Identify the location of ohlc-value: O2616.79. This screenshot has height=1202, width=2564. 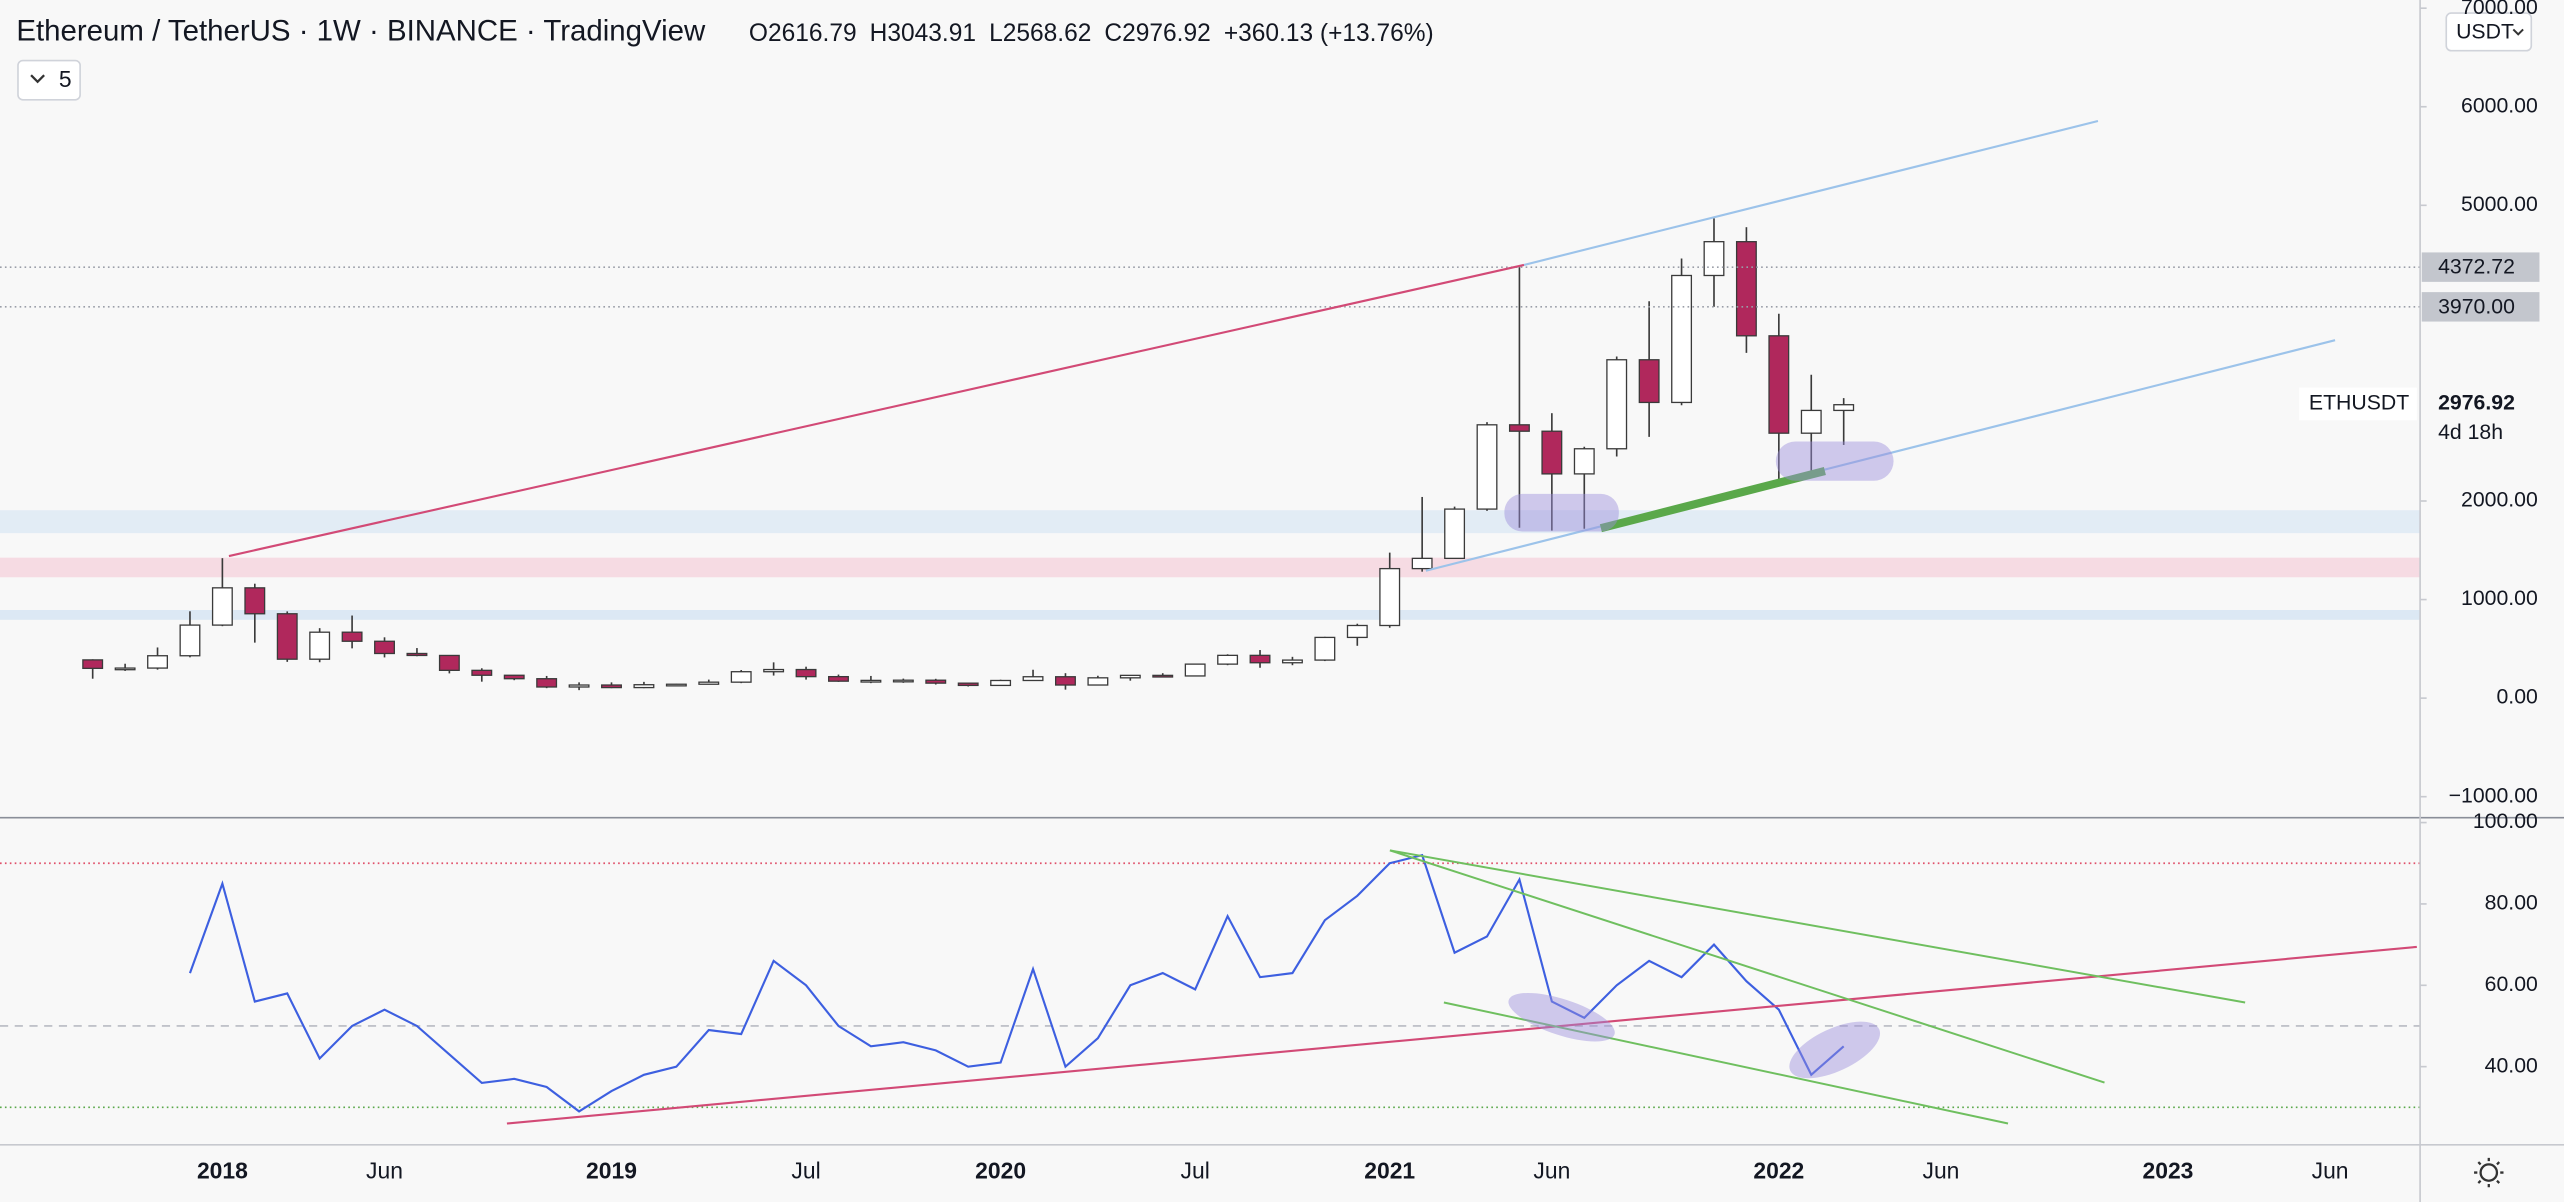
(803, 33).